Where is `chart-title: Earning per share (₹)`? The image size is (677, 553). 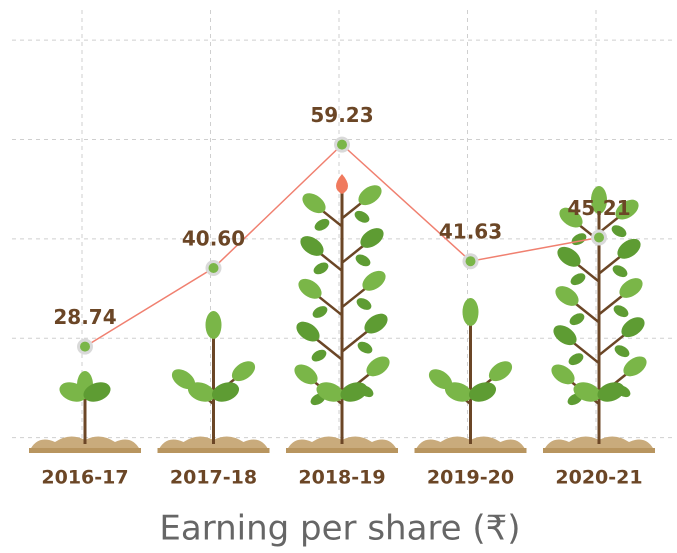 chart-title: Earning per share (₹) is located at coordinates (339, 529).